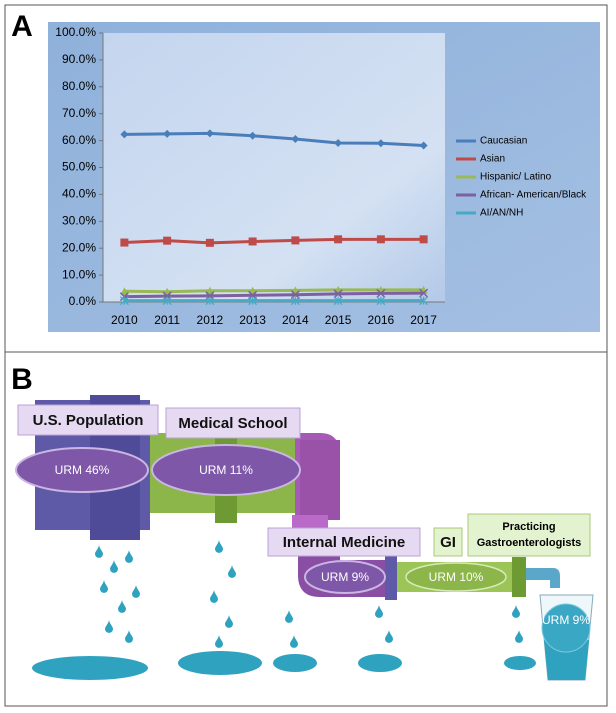 The height and width of the screenshot is (713, 616). I want to click on x-tick-label: 2013, so click(252, 320).